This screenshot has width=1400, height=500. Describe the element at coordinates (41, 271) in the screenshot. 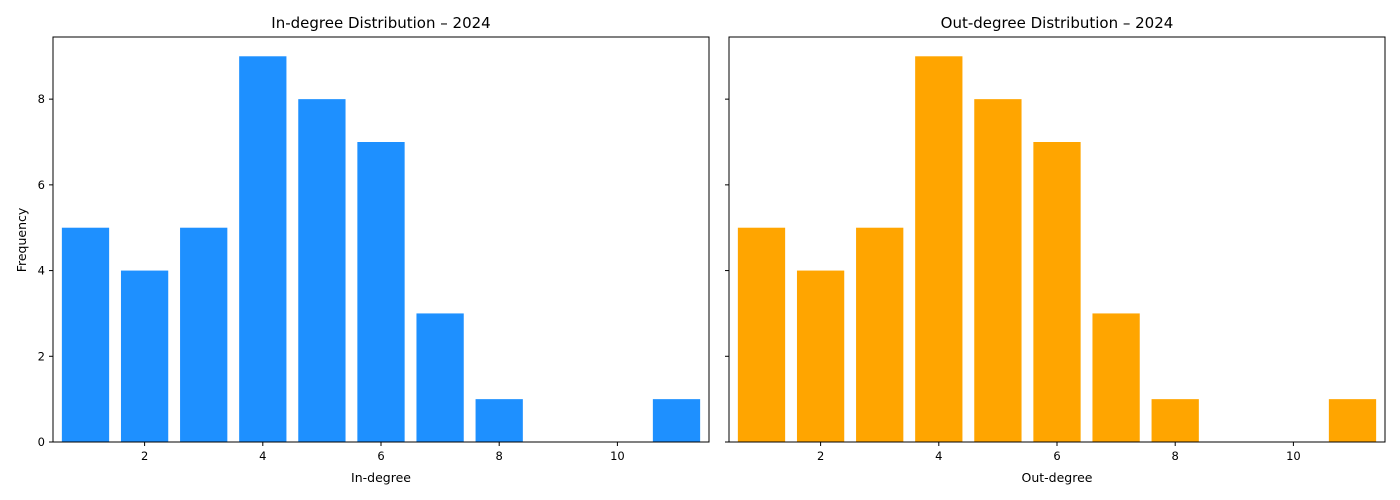

I see `y-tick-label: 4` at that location.